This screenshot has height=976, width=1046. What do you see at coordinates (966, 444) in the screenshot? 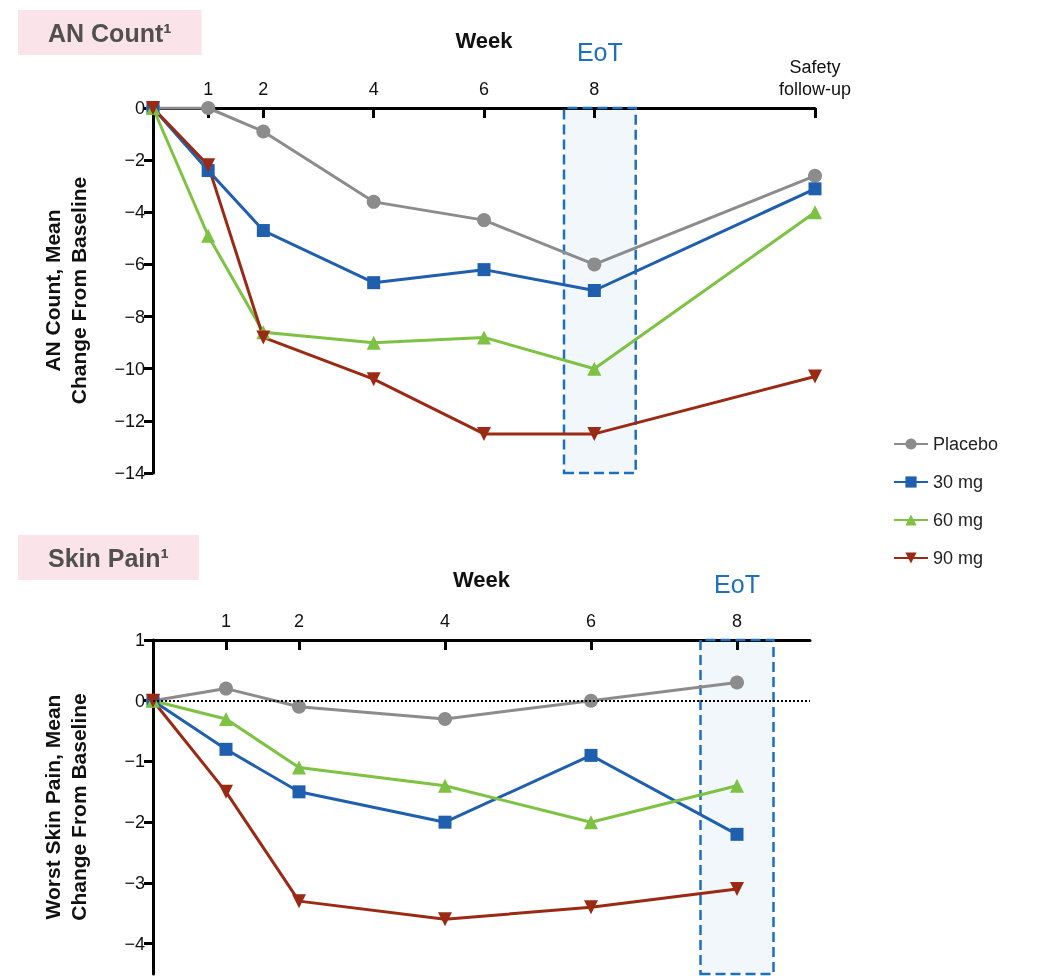
I see `legend-label: Placebo` at bounding box center [966, 444].